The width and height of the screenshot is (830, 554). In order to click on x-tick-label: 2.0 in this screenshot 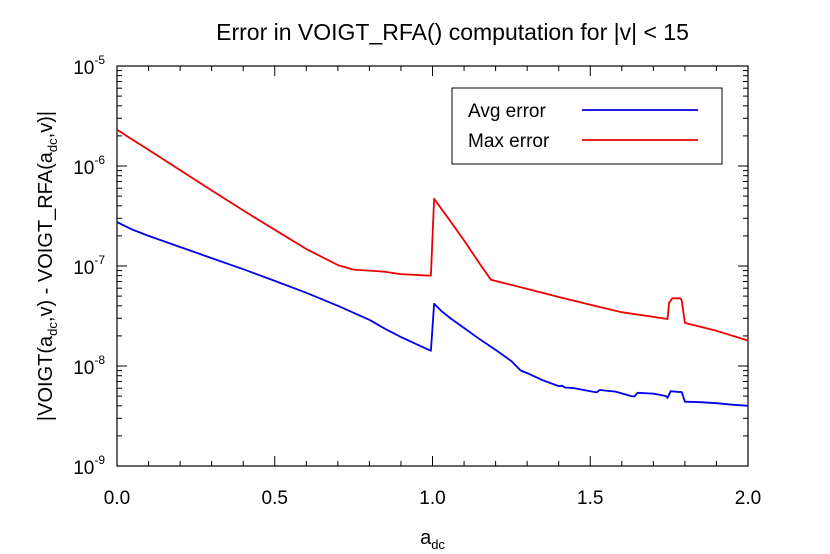, I will do `click(748, 498)`.